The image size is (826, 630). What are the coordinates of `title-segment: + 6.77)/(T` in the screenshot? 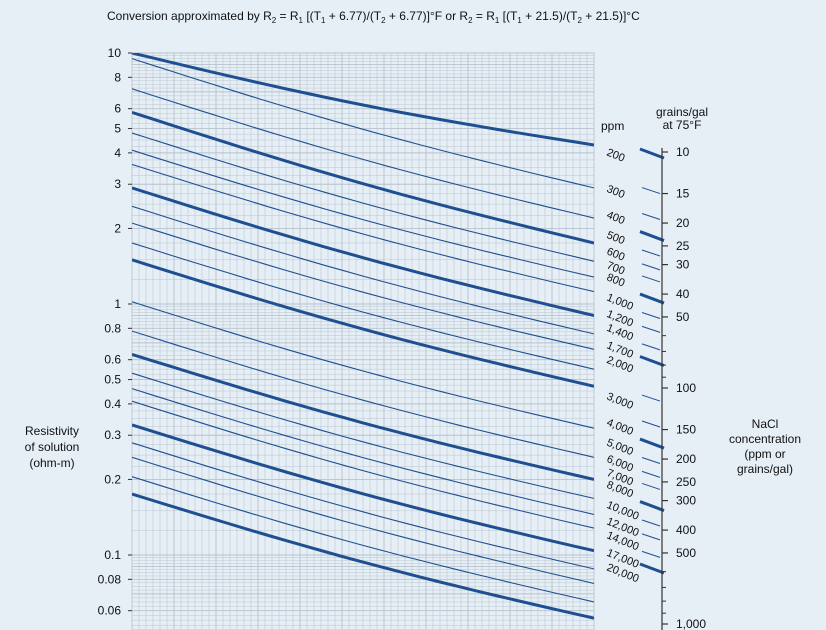 It's located at (353, 16).